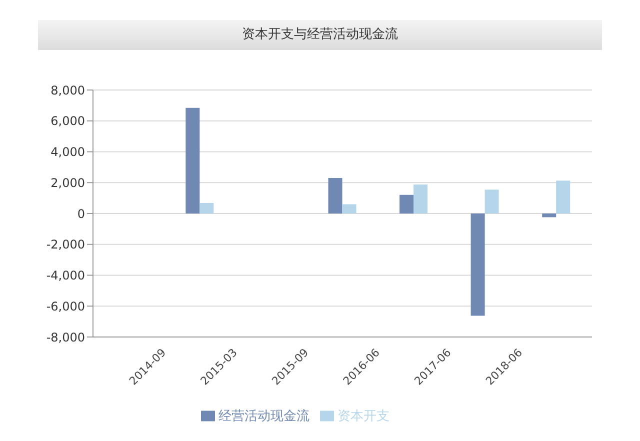 The width and height of the screenshot is (640, 441). I want to click on y-tick-label: 2,000, so click(67, 183).